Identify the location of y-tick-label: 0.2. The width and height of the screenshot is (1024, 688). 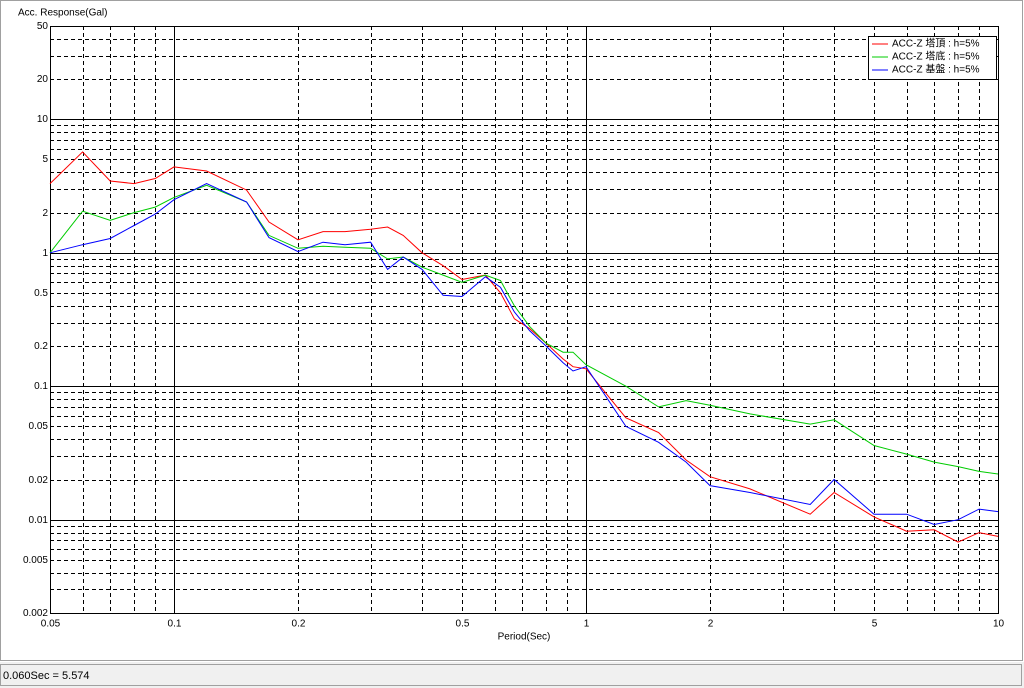
(41, 346).